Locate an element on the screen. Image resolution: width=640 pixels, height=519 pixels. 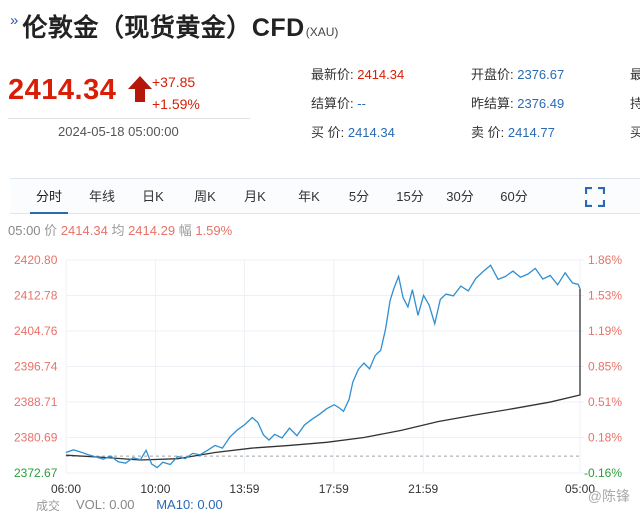
chart-period-tabs: 分时 年线 日K 周K 月K 年K 5分 15分 30分 60分 is located at coordinates (325, 196).